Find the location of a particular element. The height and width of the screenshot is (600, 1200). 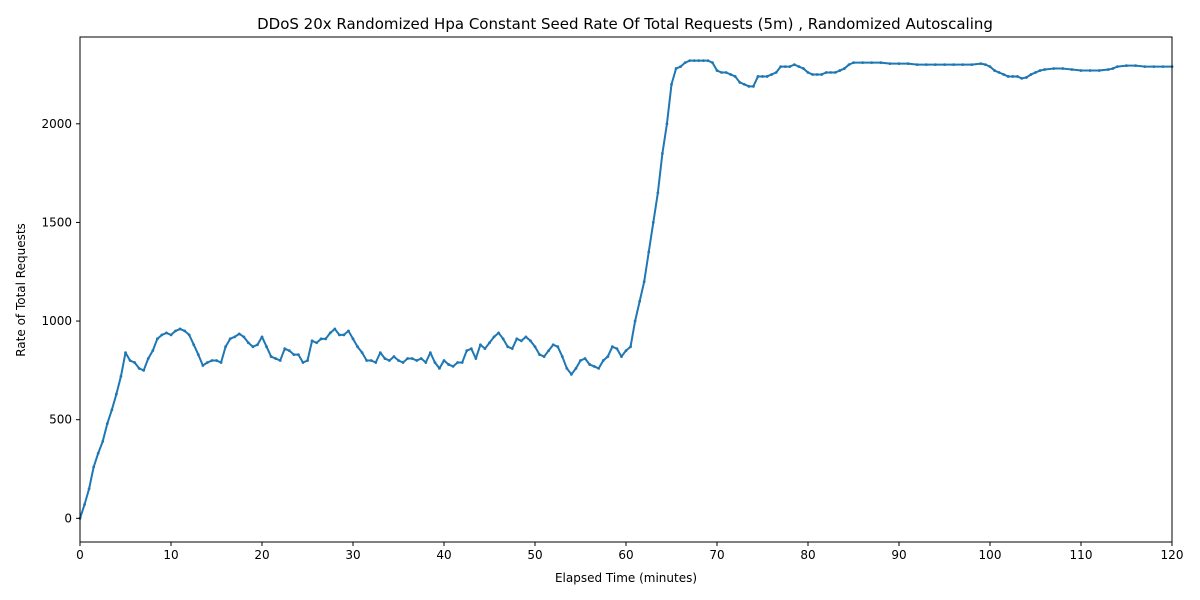

x-tick-label: 90 is located at coordinates (898, 555).